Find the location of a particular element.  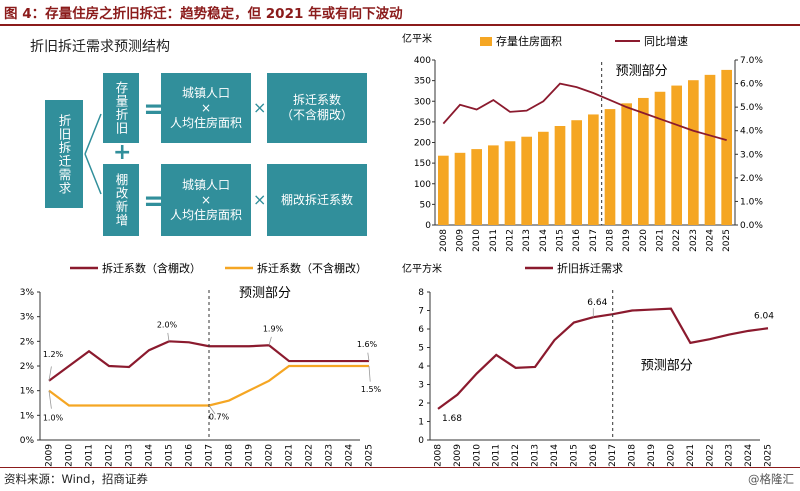

bar-2013 is located at coordinates (526, 180).